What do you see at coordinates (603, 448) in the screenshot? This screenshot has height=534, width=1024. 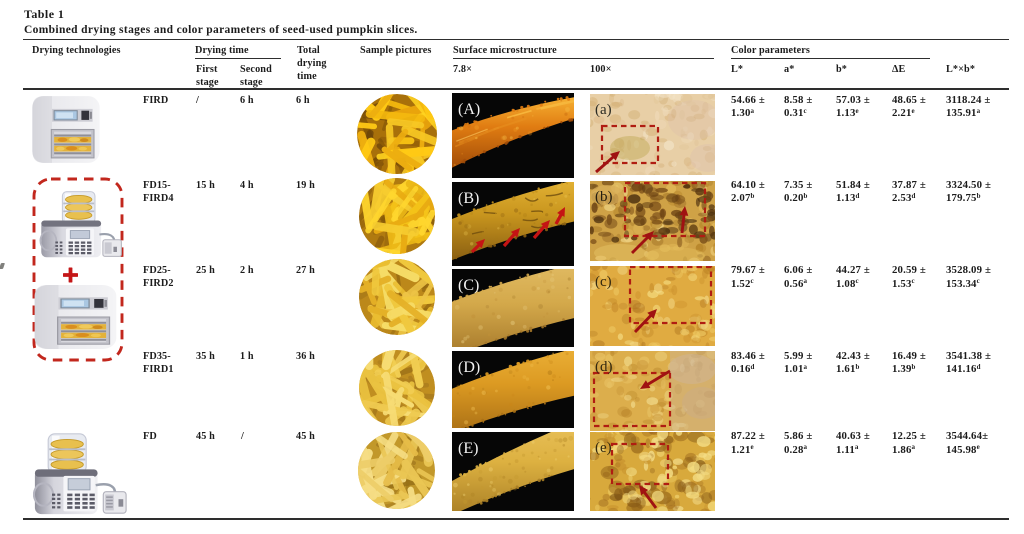 I see `svg-text: (e)` at bounding box center [603, 448].